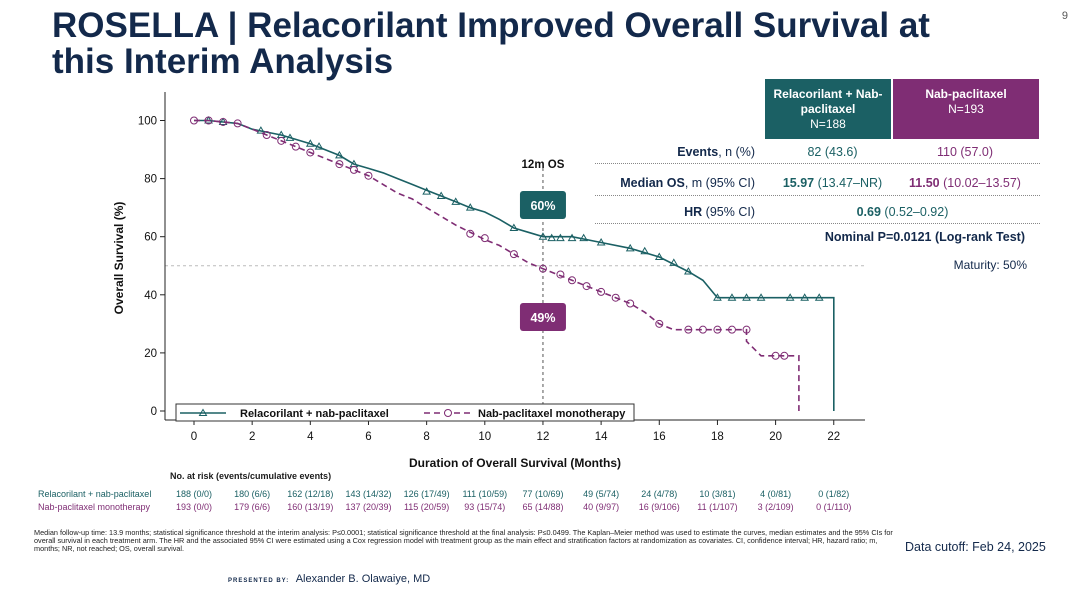 The image size is (1080, 598). Describe the element at coordinates (329, 579) in the screenshot. I see `presenter: PRESENTED BY: Alexander B. Olawaiye, MD` at that location.